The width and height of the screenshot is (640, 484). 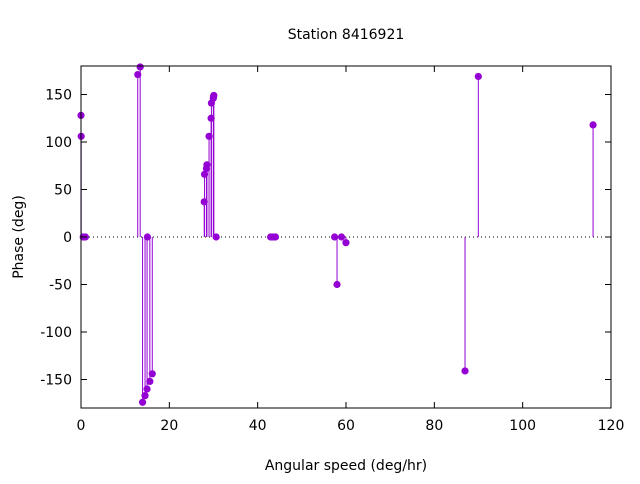 I want to click on x-axis-label: Angular speed (deg/hr), so click(x=346, y=466).